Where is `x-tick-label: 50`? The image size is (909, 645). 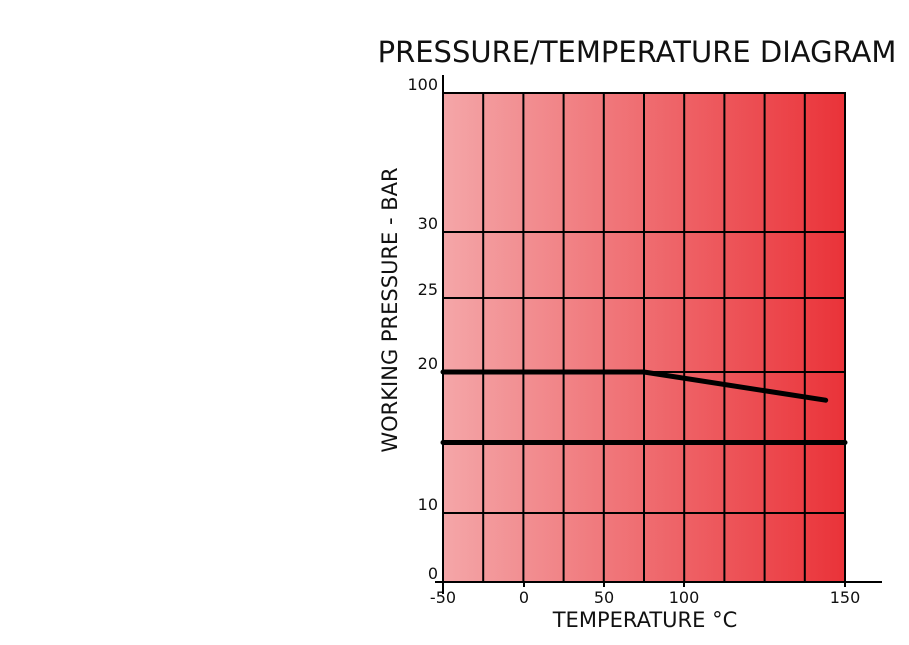
x-tick-label: 50 is located at coordinates (604, 597).